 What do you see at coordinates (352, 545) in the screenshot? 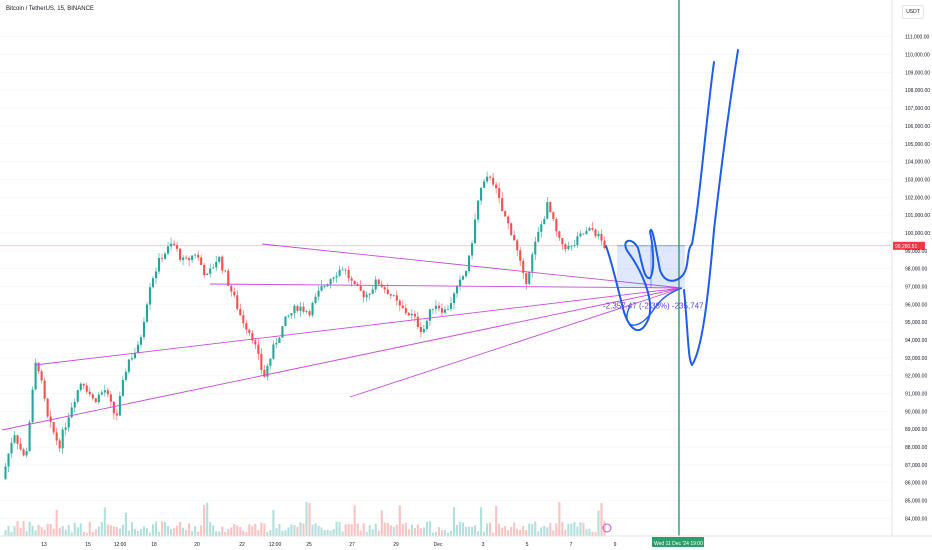
I see `x-tick-label: 27` at bounding box center [352, 545].